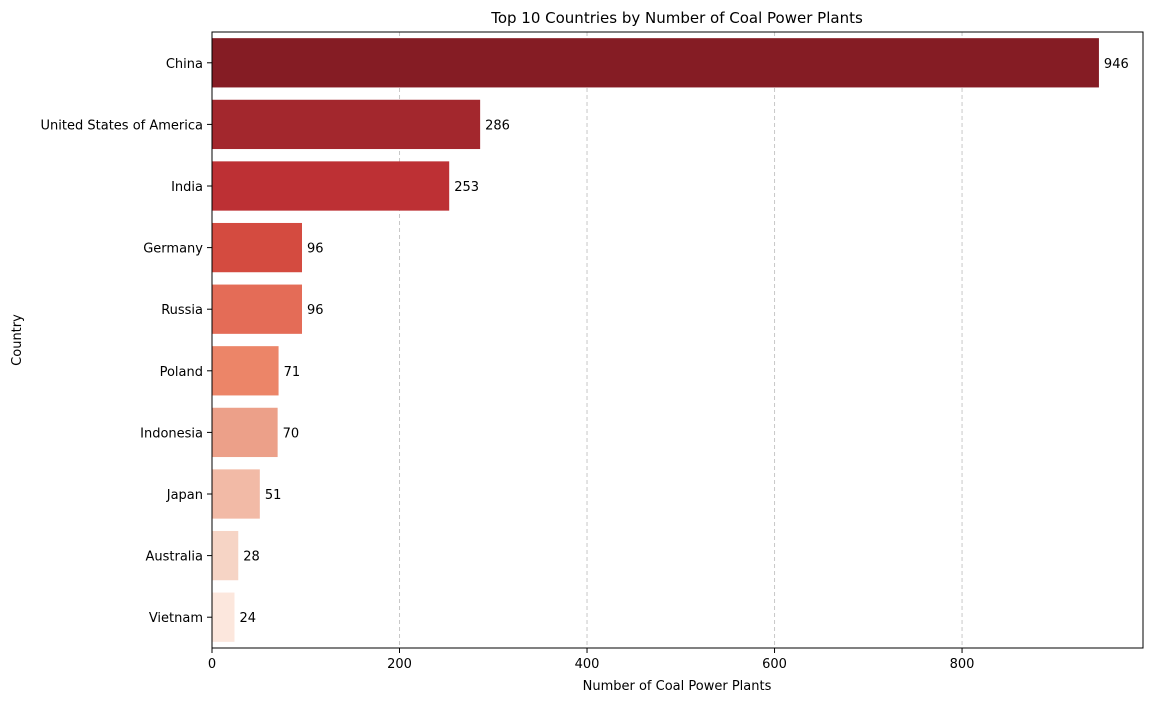 The width and height of the screenshot is (1152, 701). Describe the element at coordinates (174, 557) in the screenshot. I see `y-tick-label: Australia` at that location.